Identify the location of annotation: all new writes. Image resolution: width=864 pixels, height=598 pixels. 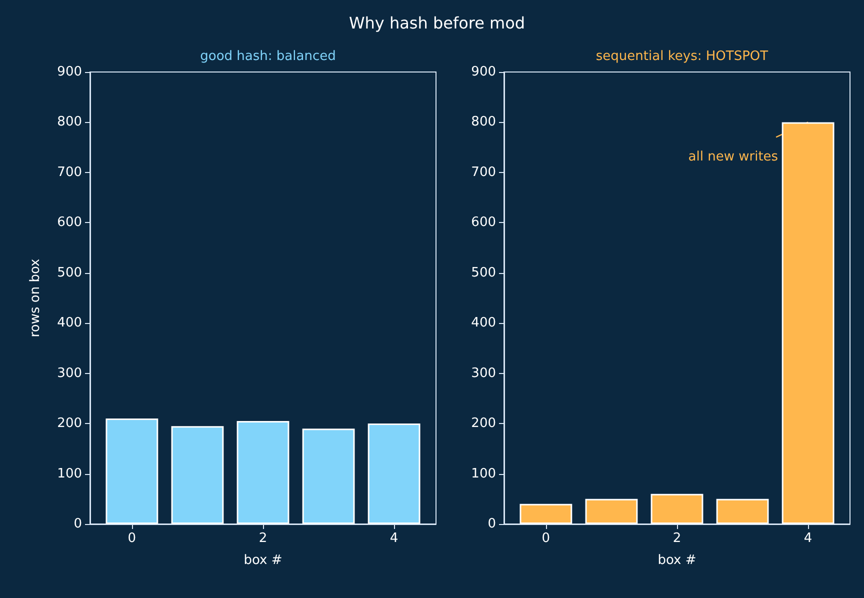
(733, 157).